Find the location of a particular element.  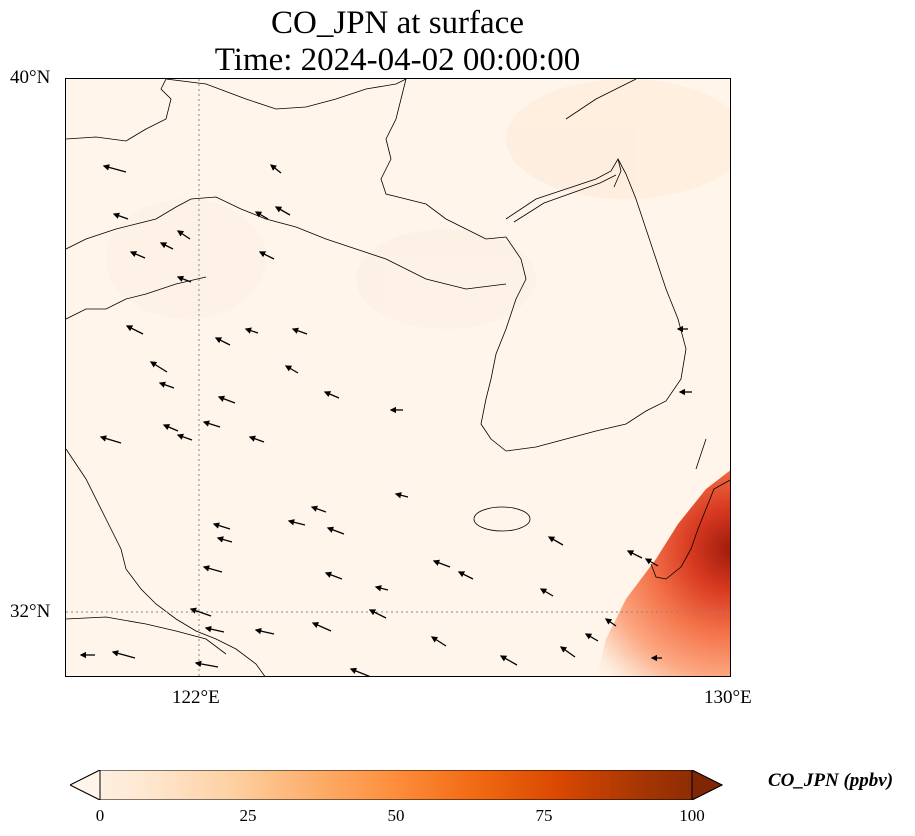

lat-tick-32n: 32°N is located at coordinates (30, 611).